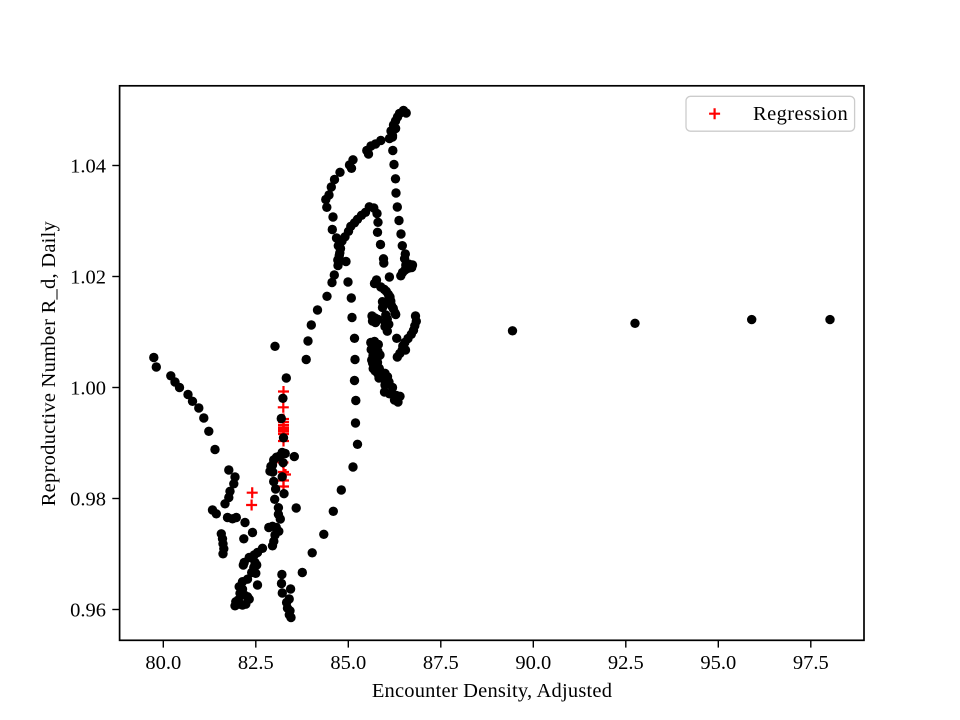 The height and width of the screenshot is (720, 960). I want to click on svg-text: 0.98, so click(88, 500).